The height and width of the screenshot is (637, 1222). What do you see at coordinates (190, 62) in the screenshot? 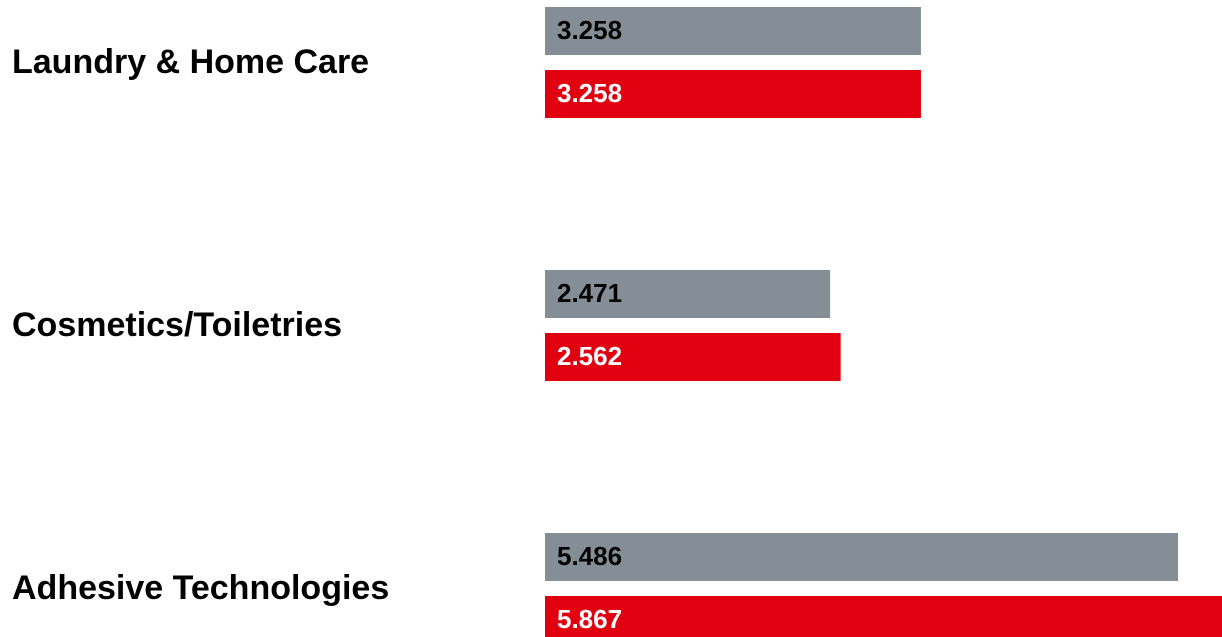
I see `category-label: Laundry & Home Care` at bounding box center [190, 62].